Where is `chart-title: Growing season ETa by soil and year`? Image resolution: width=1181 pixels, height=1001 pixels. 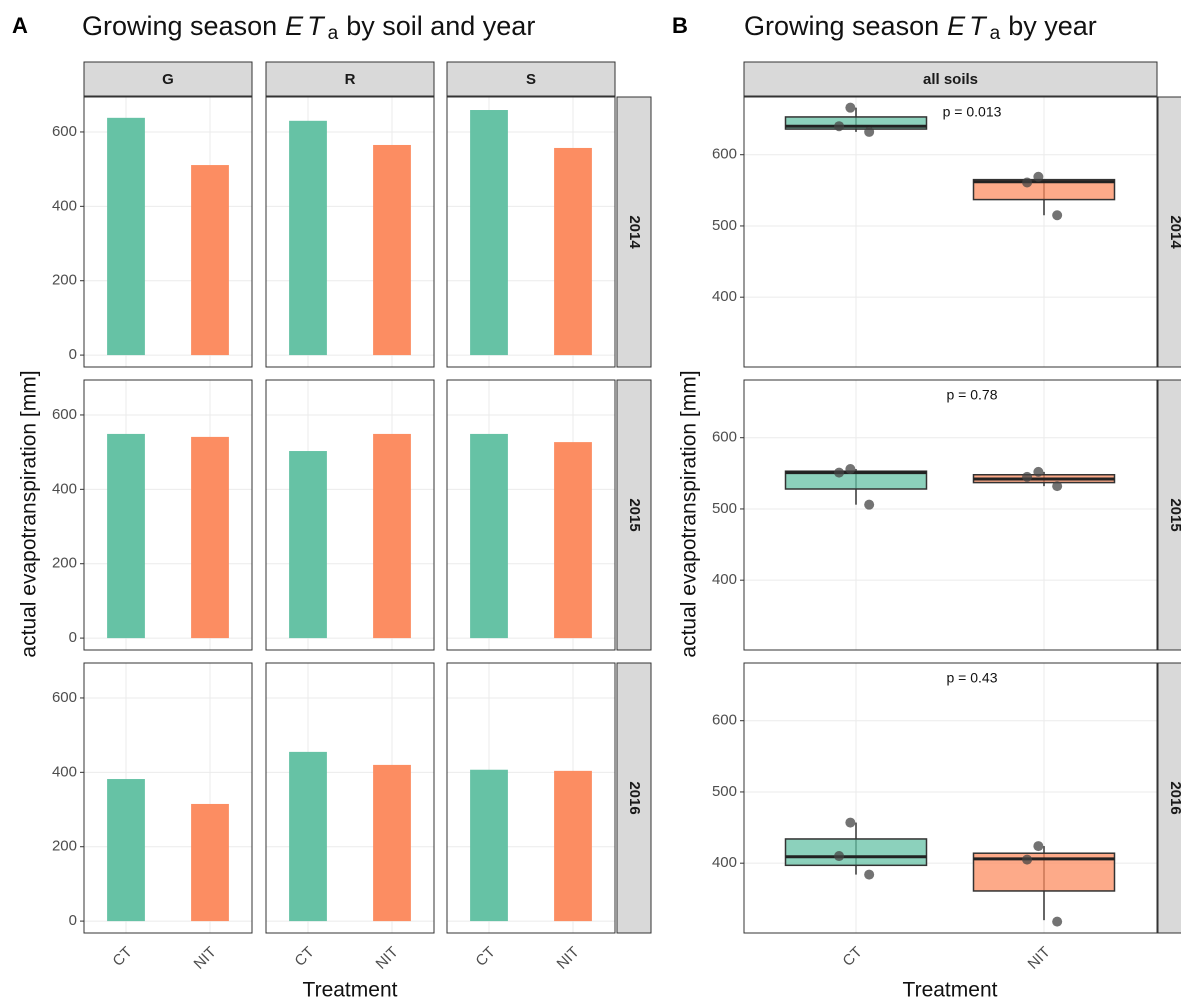
chart-title: Growing season ETa by soil and year is located at coordinates (308, 27).